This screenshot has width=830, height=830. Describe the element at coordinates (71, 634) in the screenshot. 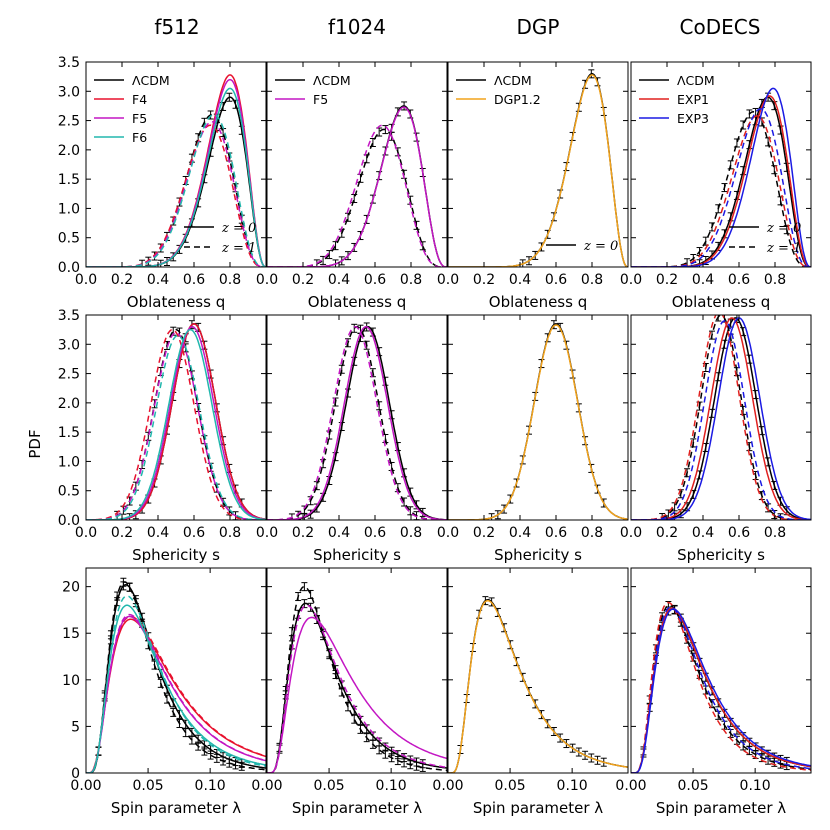

I see `y-tick-label: 15` at that location.